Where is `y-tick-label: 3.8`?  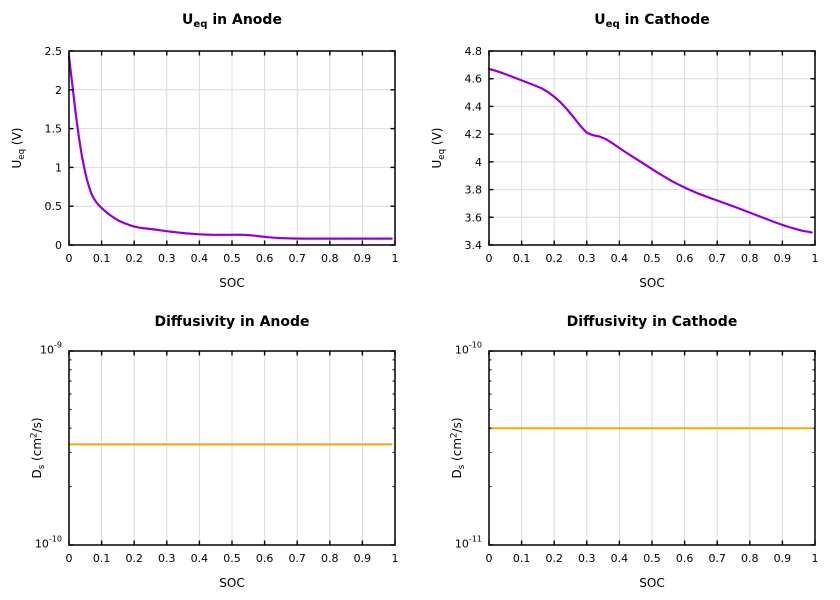
y-tick-label: 3.8 is located at coordinates (474, 190).